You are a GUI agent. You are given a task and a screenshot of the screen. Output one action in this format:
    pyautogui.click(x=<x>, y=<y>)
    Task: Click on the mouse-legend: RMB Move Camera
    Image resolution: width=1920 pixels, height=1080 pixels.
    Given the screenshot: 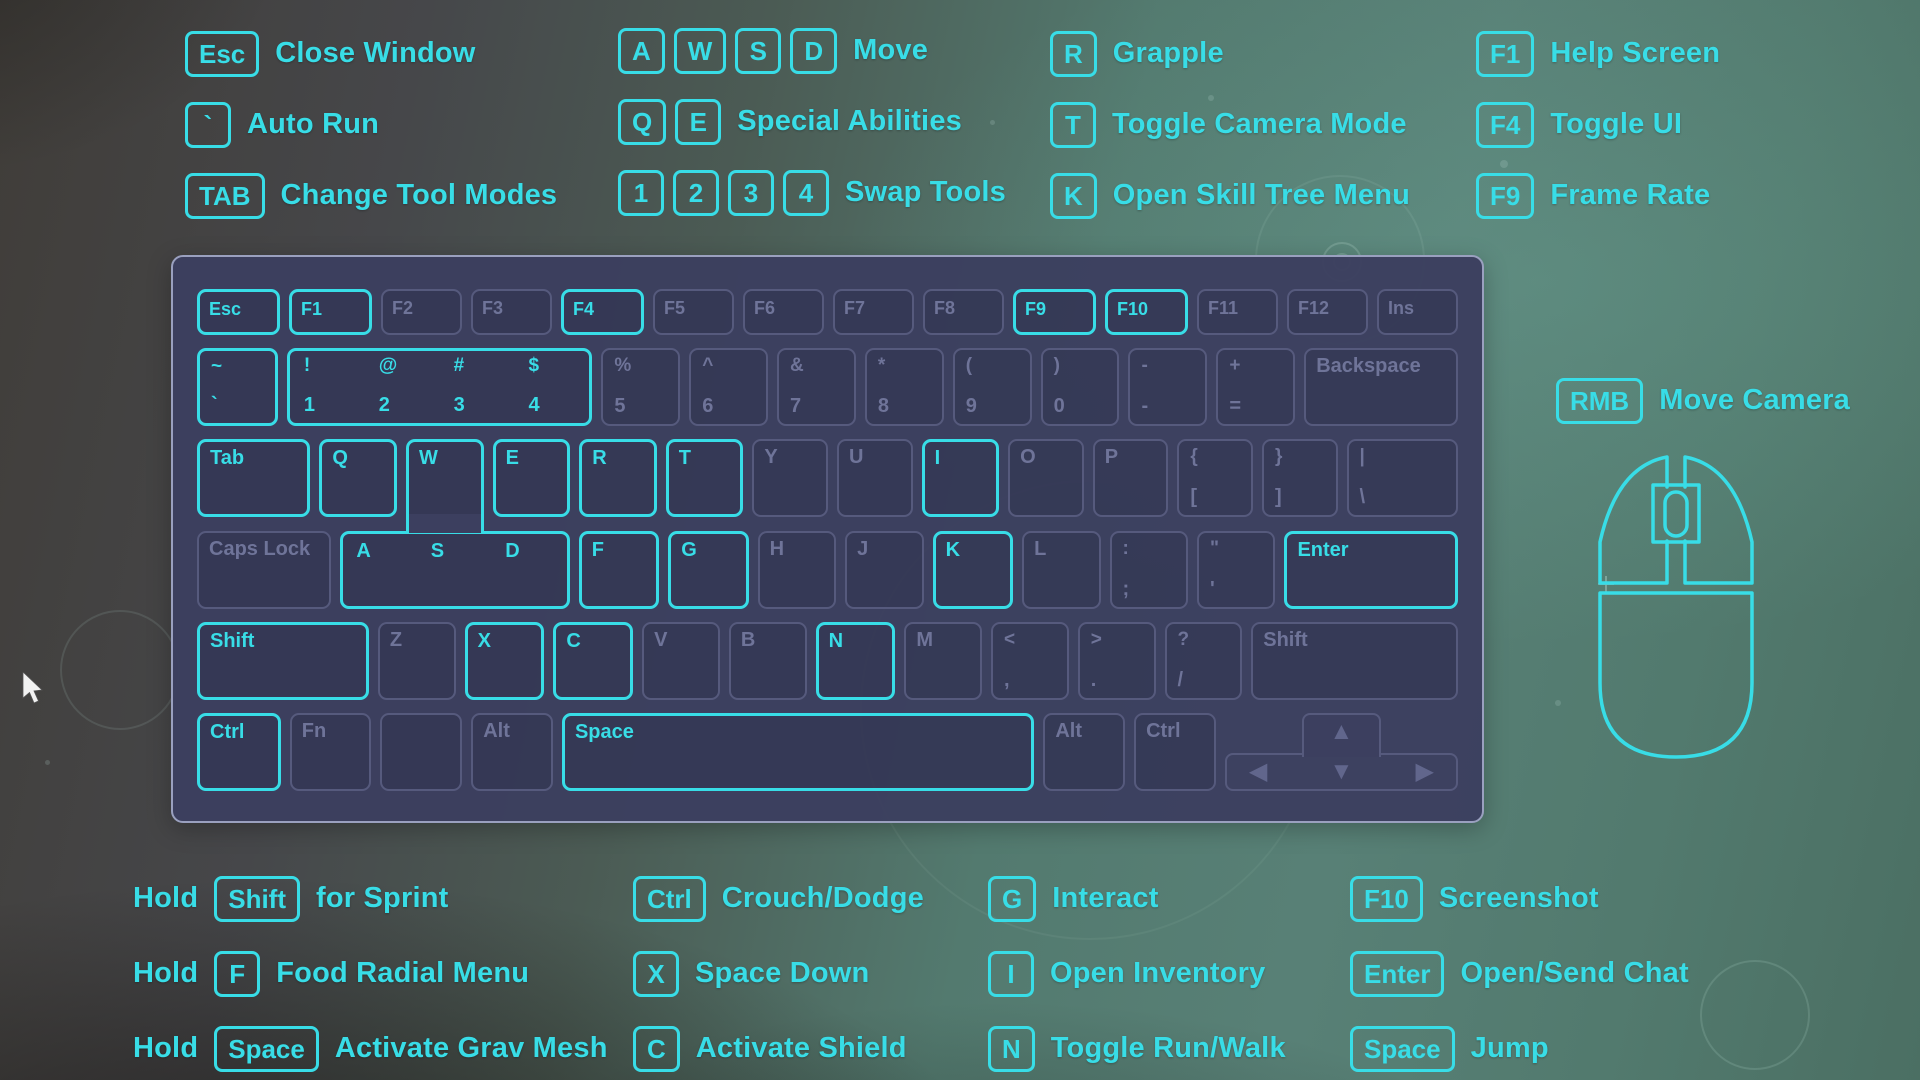 What is the action you would take?
    pyautogui.click(x=1703, y=400)
    